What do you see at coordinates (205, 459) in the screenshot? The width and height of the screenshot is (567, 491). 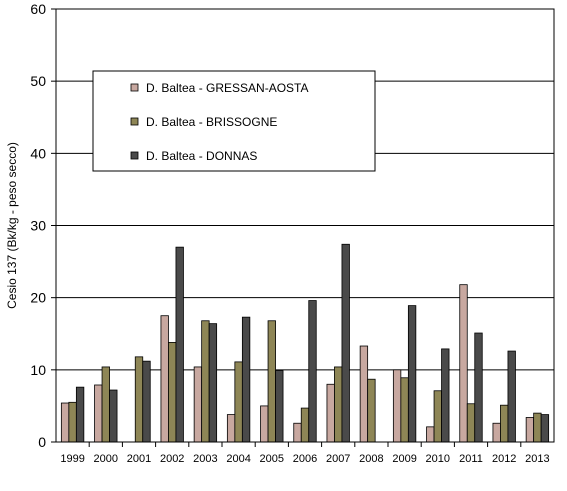 I see `x-tick-label: 2003` at bounding box center [205, 459].